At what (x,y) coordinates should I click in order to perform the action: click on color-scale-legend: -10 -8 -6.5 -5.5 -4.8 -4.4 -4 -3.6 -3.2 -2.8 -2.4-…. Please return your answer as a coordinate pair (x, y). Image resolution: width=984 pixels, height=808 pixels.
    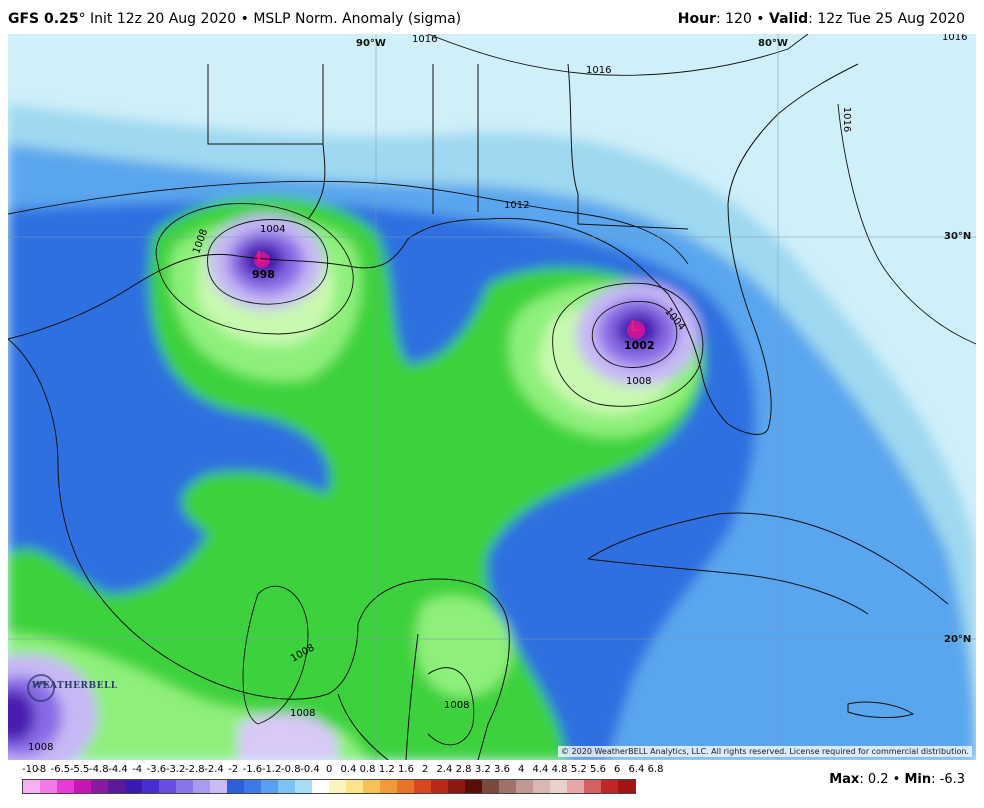
    Looking at the image, I should click on (367, 780).